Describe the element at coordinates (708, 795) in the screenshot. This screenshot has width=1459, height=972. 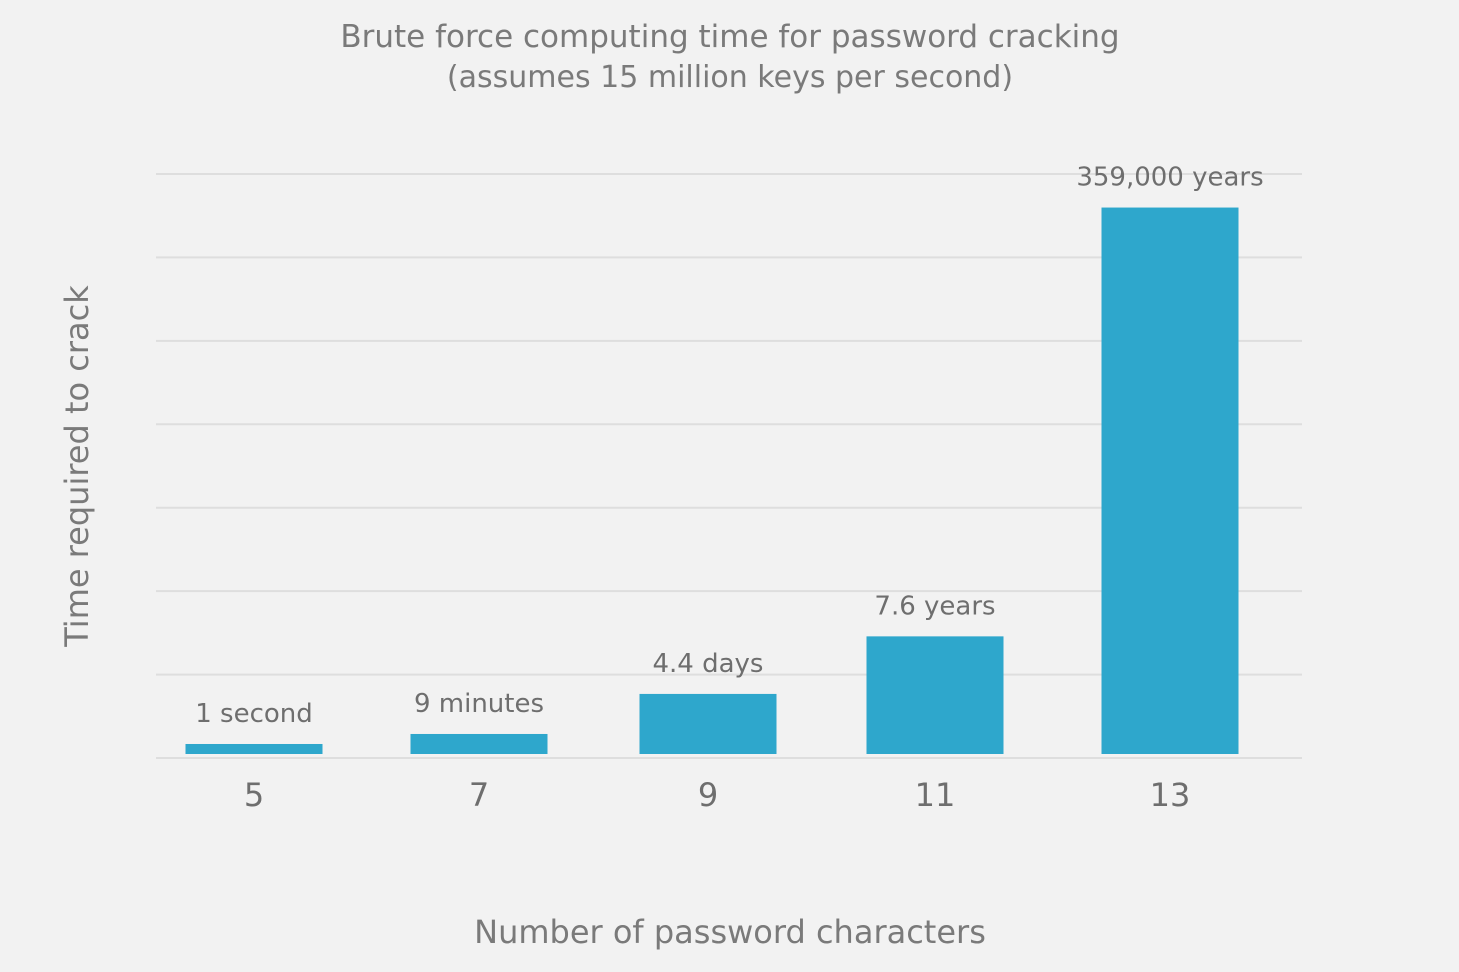
I see `x-tick-label: 9` at that location.